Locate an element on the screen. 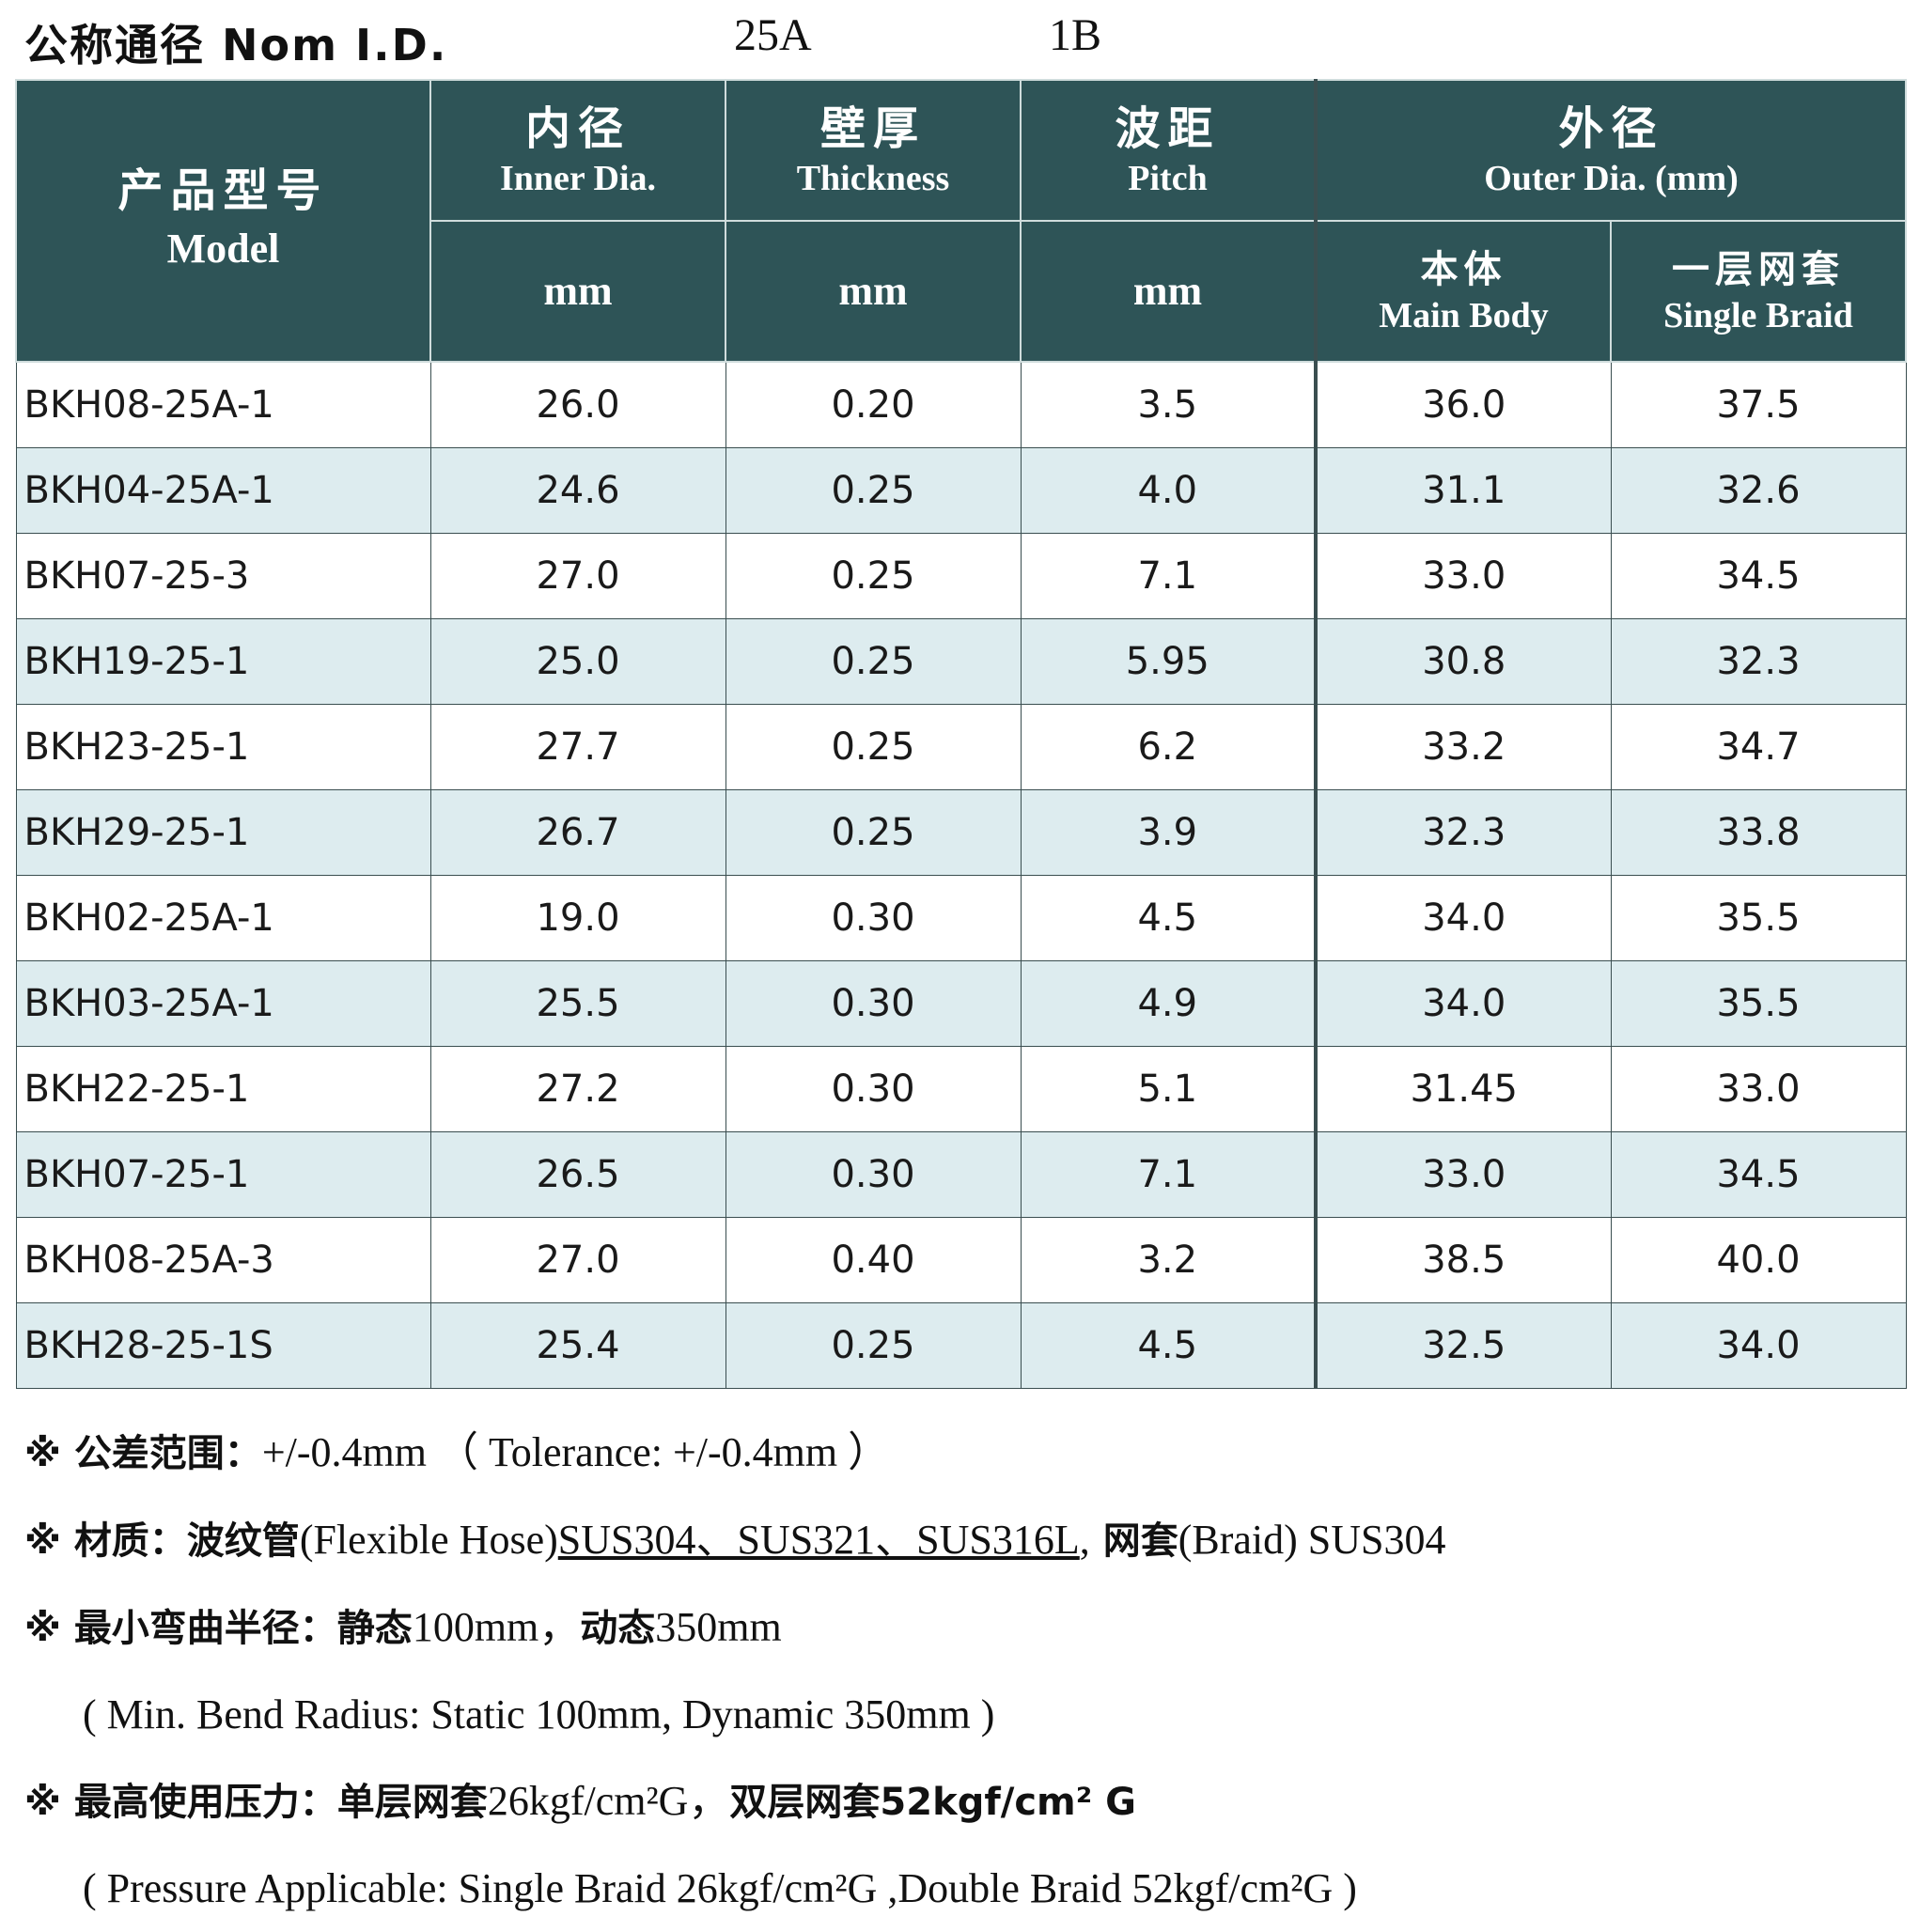 The image size is (1919, 1932). header-inner-en: Inner Dia. is located at coordinates (578, 178).